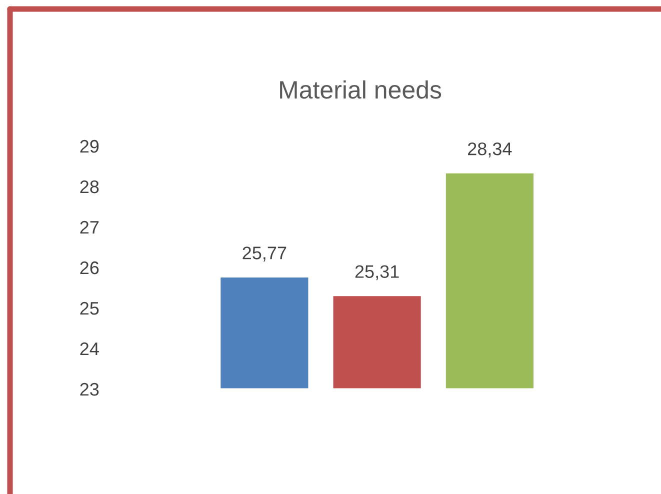  I want to click on data-label: 28,34, so click(490, 150).